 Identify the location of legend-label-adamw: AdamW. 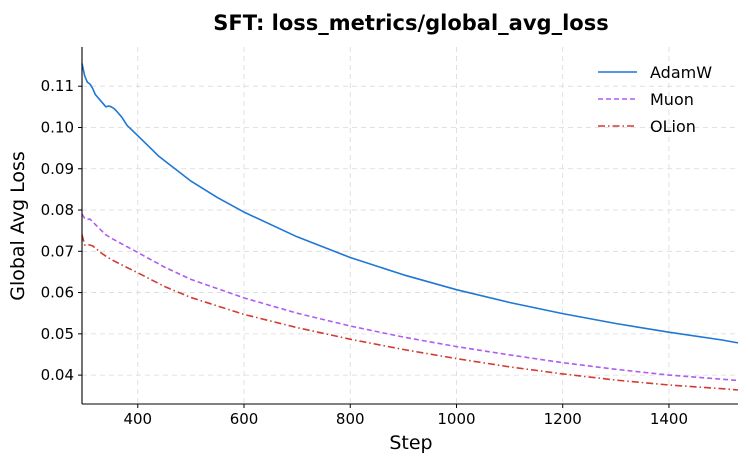
(681, 72).